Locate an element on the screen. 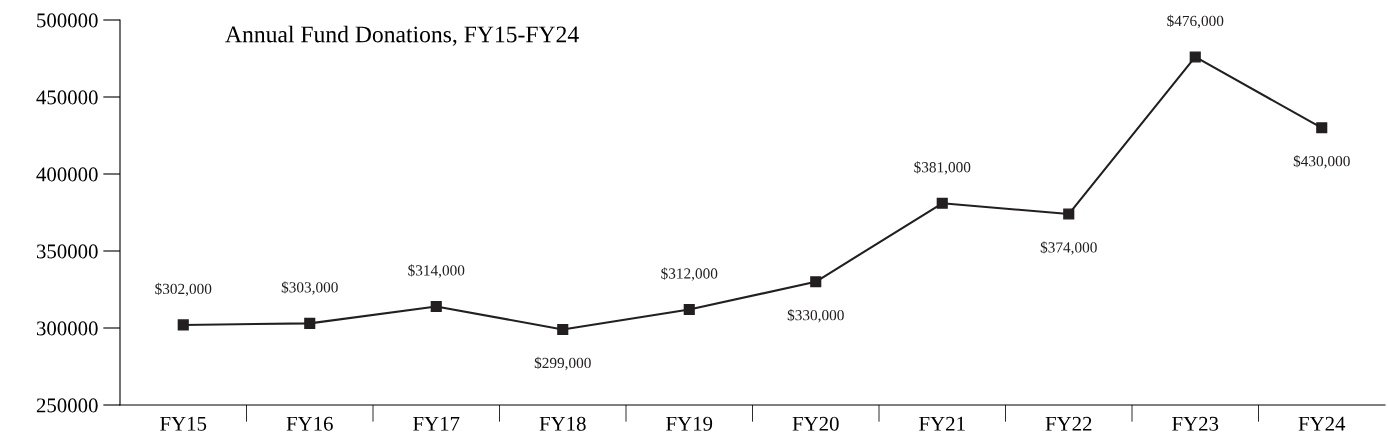  x-tick-label: FY18 is located at coordinates (562, 423).